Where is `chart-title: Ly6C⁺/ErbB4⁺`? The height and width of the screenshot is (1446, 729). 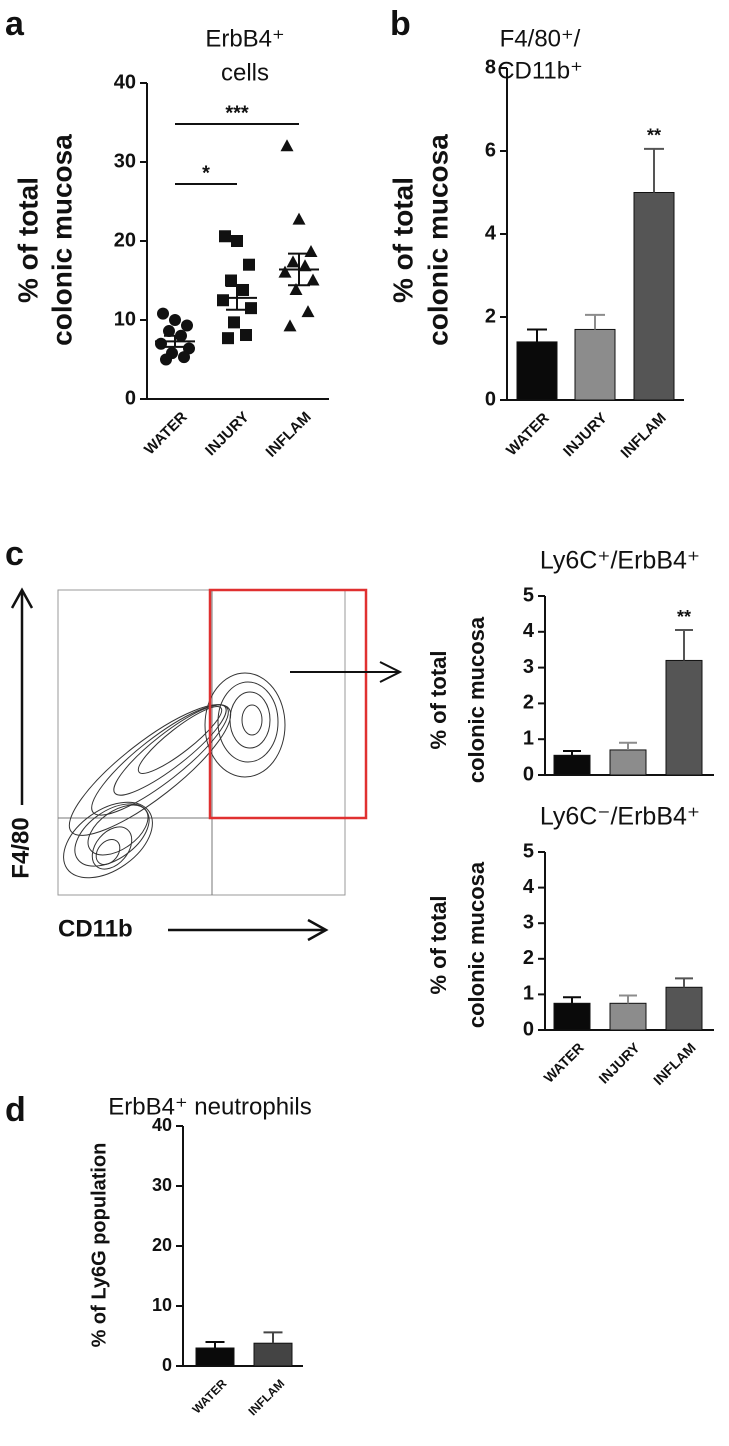 chart-title: Ly6C⁺/ErbB4⁺ is located at coordinates (620, 561).